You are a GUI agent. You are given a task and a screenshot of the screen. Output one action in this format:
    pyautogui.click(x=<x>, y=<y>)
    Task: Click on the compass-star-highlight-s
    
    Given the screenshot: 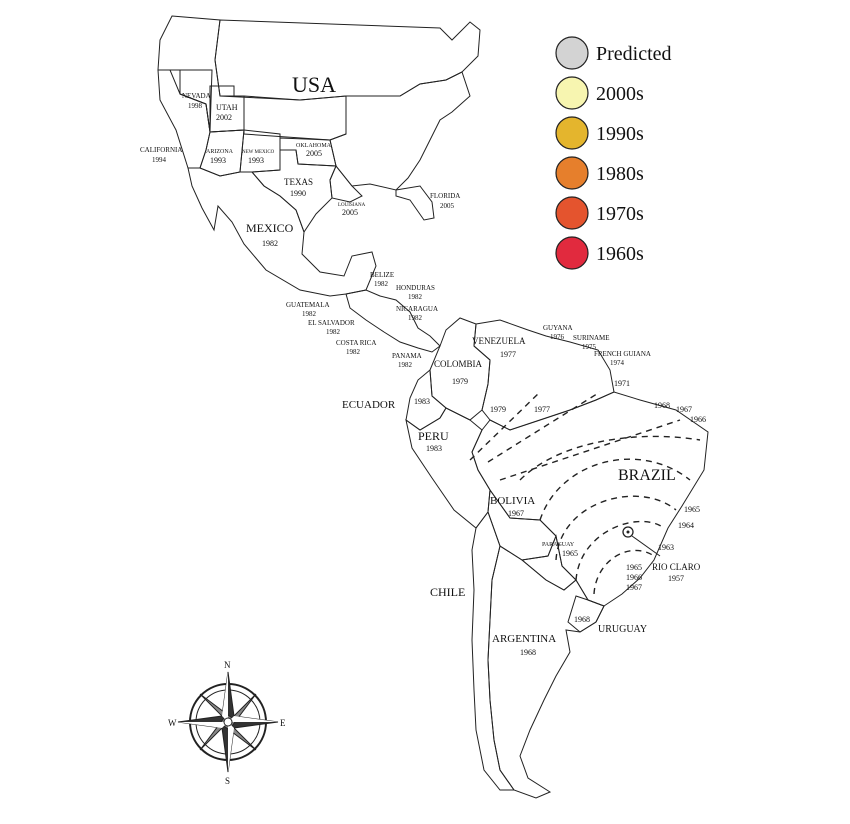 What is the action you would take?
    pyautogui.click(x=231, y=747)
    